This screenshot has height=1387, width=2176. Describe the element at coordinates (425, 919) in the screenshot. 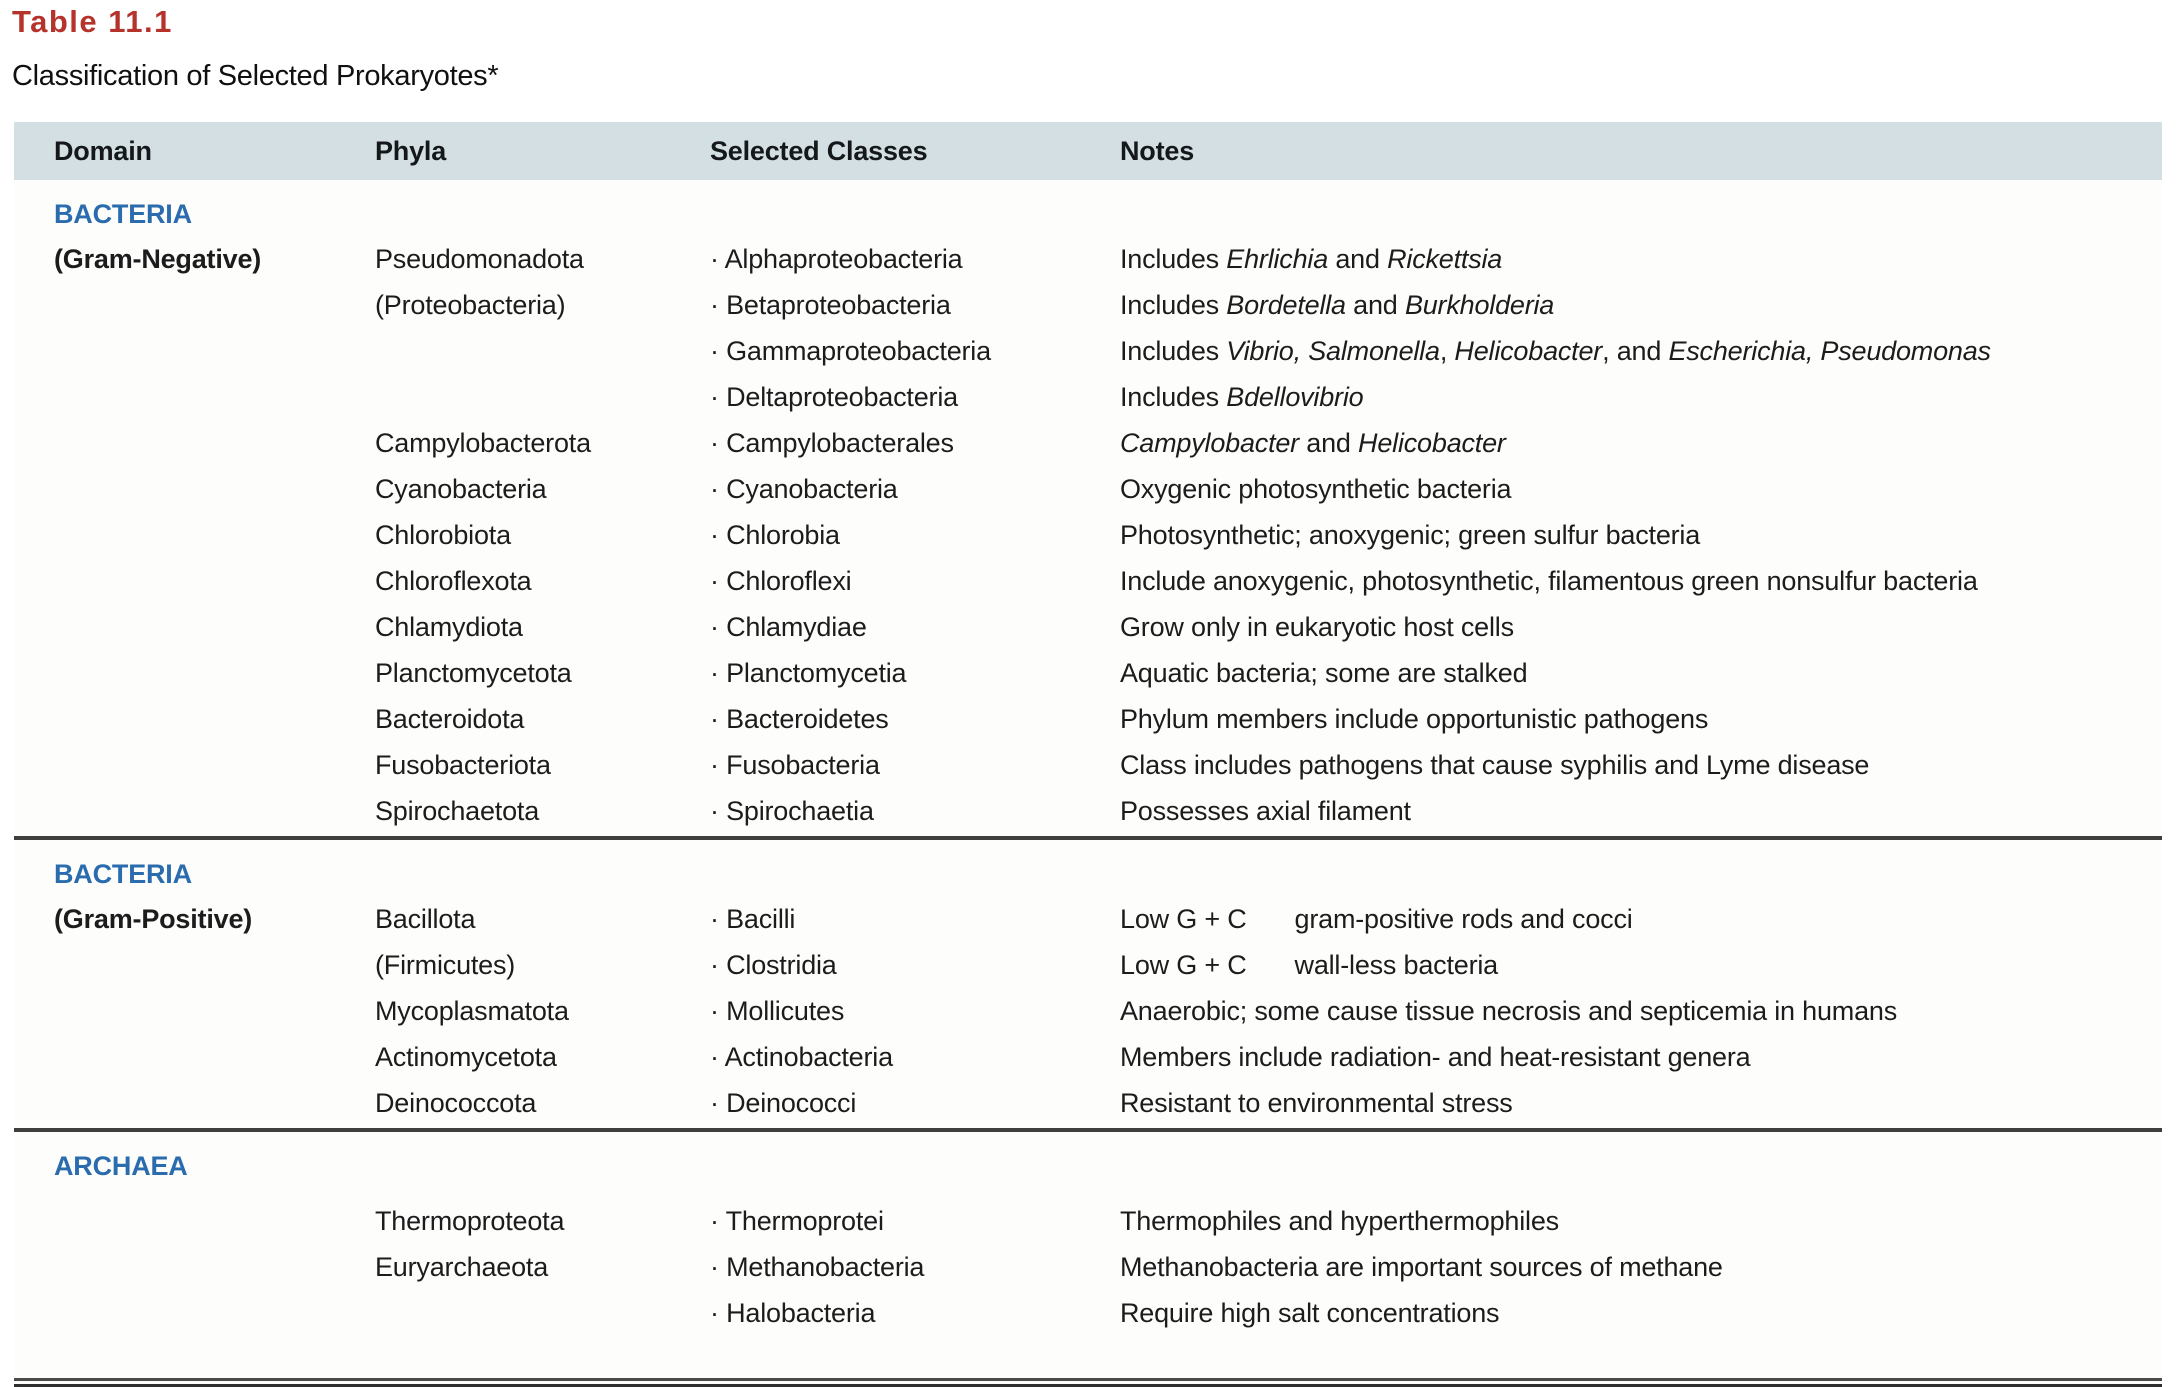

I see `phylum-cell: Bacillota` at that location.